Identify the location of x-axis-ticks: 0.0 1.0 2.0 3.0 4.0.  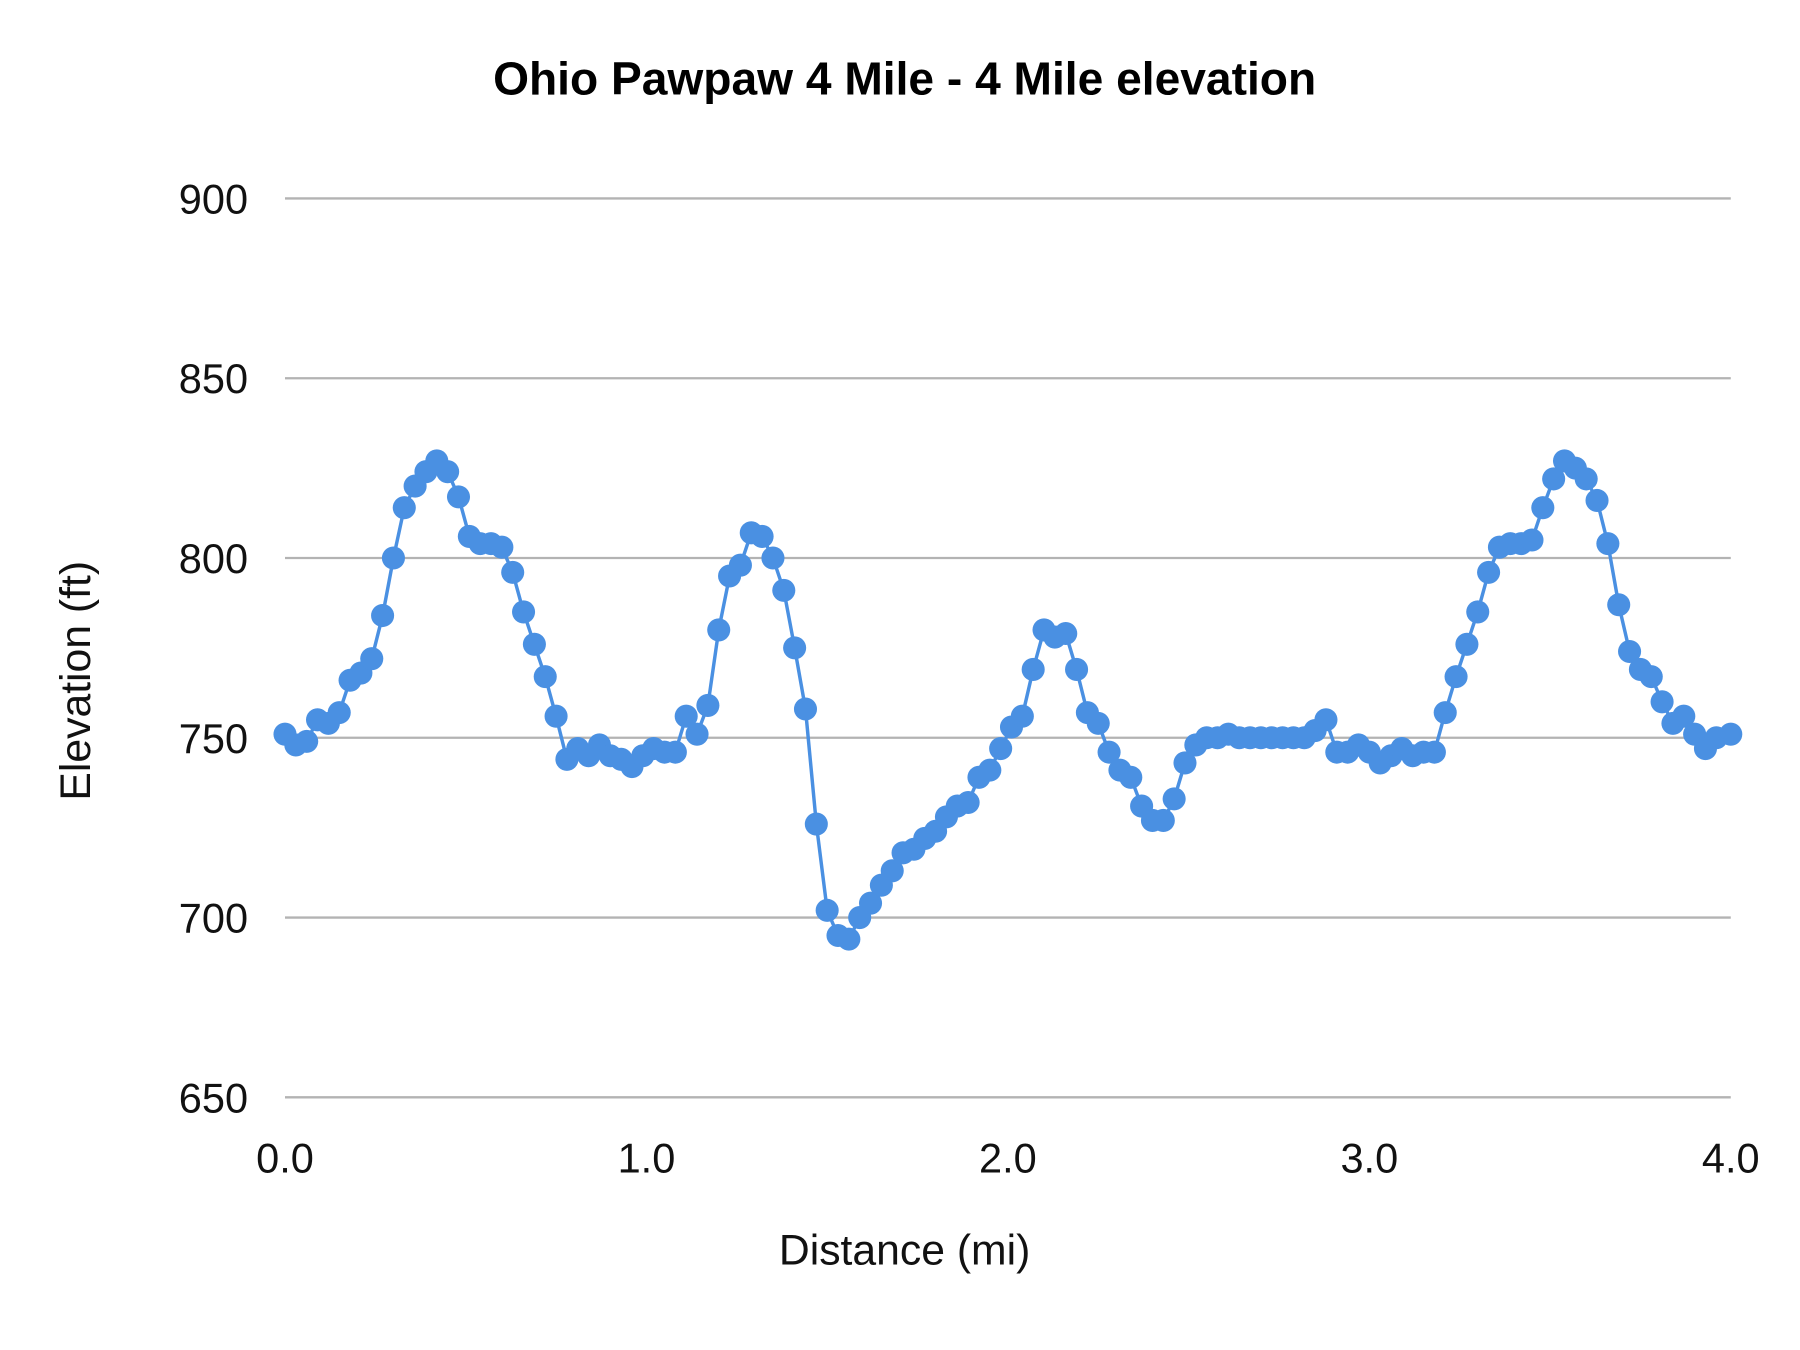
(1007, 1157).